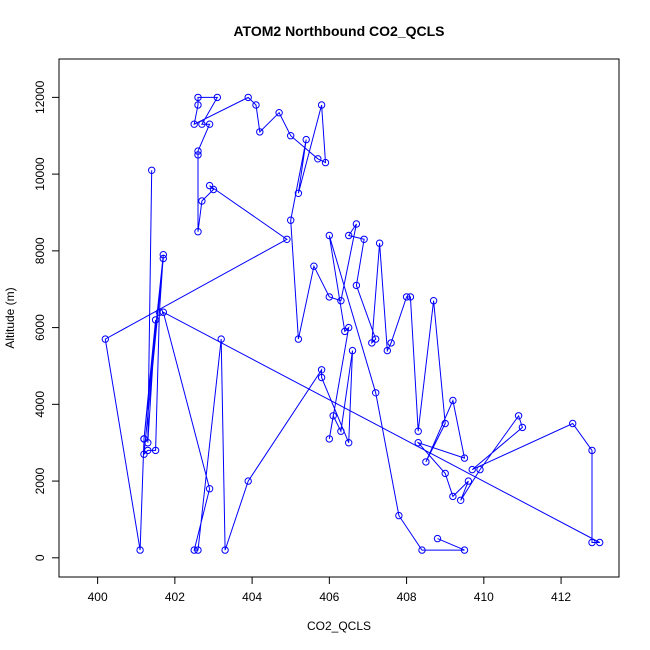 Image resolution: width=650 pixels, height=650 pixels. Describe the element at coordinates (40, 250) in the screenshot. I see `y-tick-label: 8000` at that location.